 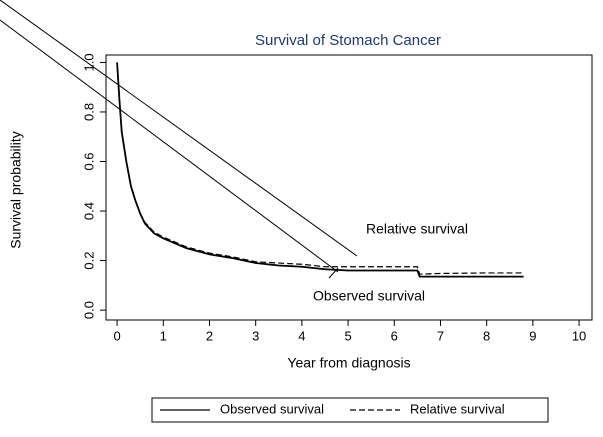 I want to click on legend, so click(x=350, y=410).